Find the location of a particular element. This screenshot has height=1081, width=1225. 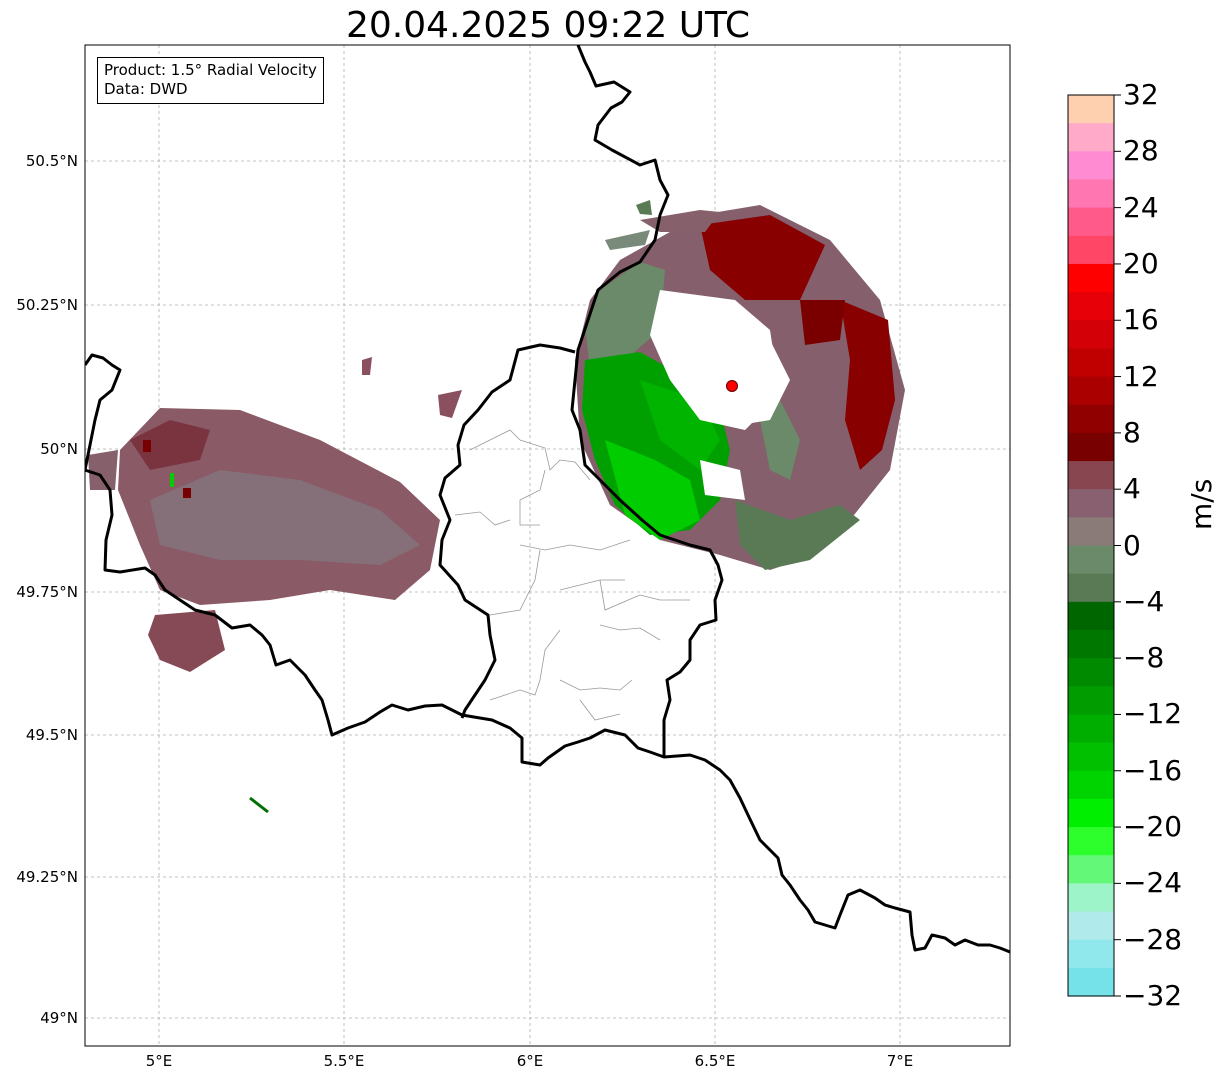

colorbar-tick-label: −16 is located at coordinates (1153, 770).